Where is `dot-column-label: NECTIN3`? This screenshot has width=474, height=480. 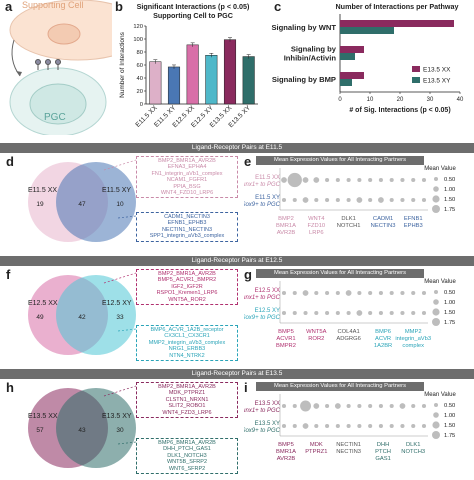
dot-column-label: NECTIN3 is located at coordinates (383, 226).